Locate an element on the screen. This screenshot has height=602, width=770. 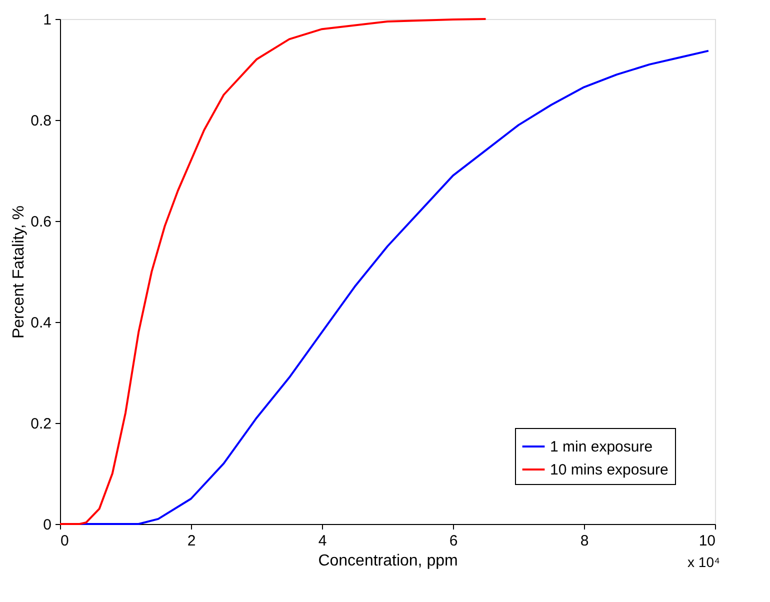
x-tick-label: 0 is located at coordinates (64, 541).